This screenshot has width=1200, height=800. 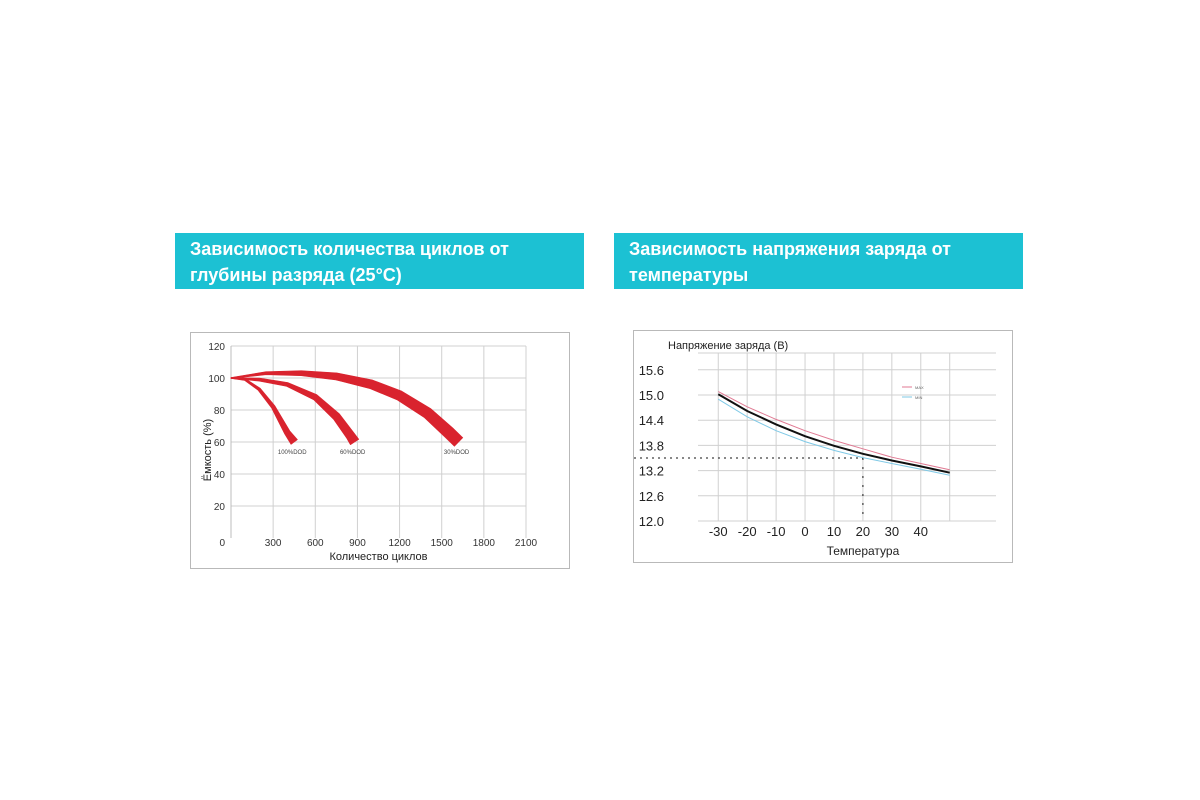 What do you see at coordinates (747, 531) in the screenshot?
I see `x-tick-label: -20` at bounding box center [747, 531].